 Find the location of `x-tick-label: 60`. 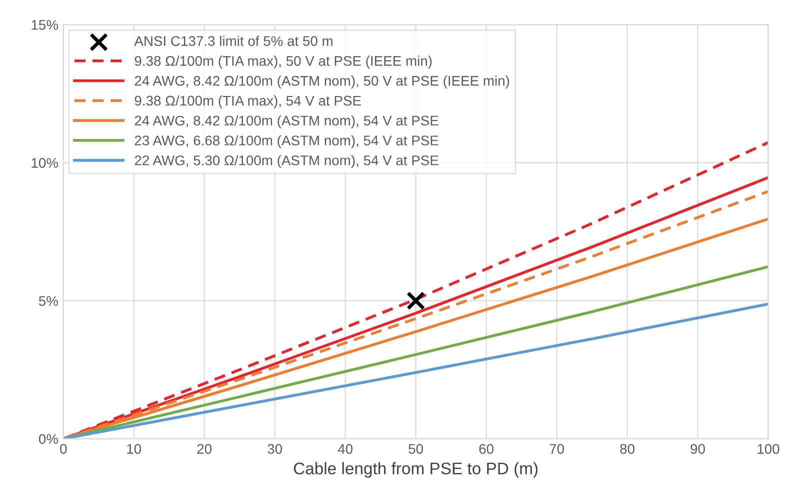

x-tick-label: 60 is located at coordinates (486, 449).